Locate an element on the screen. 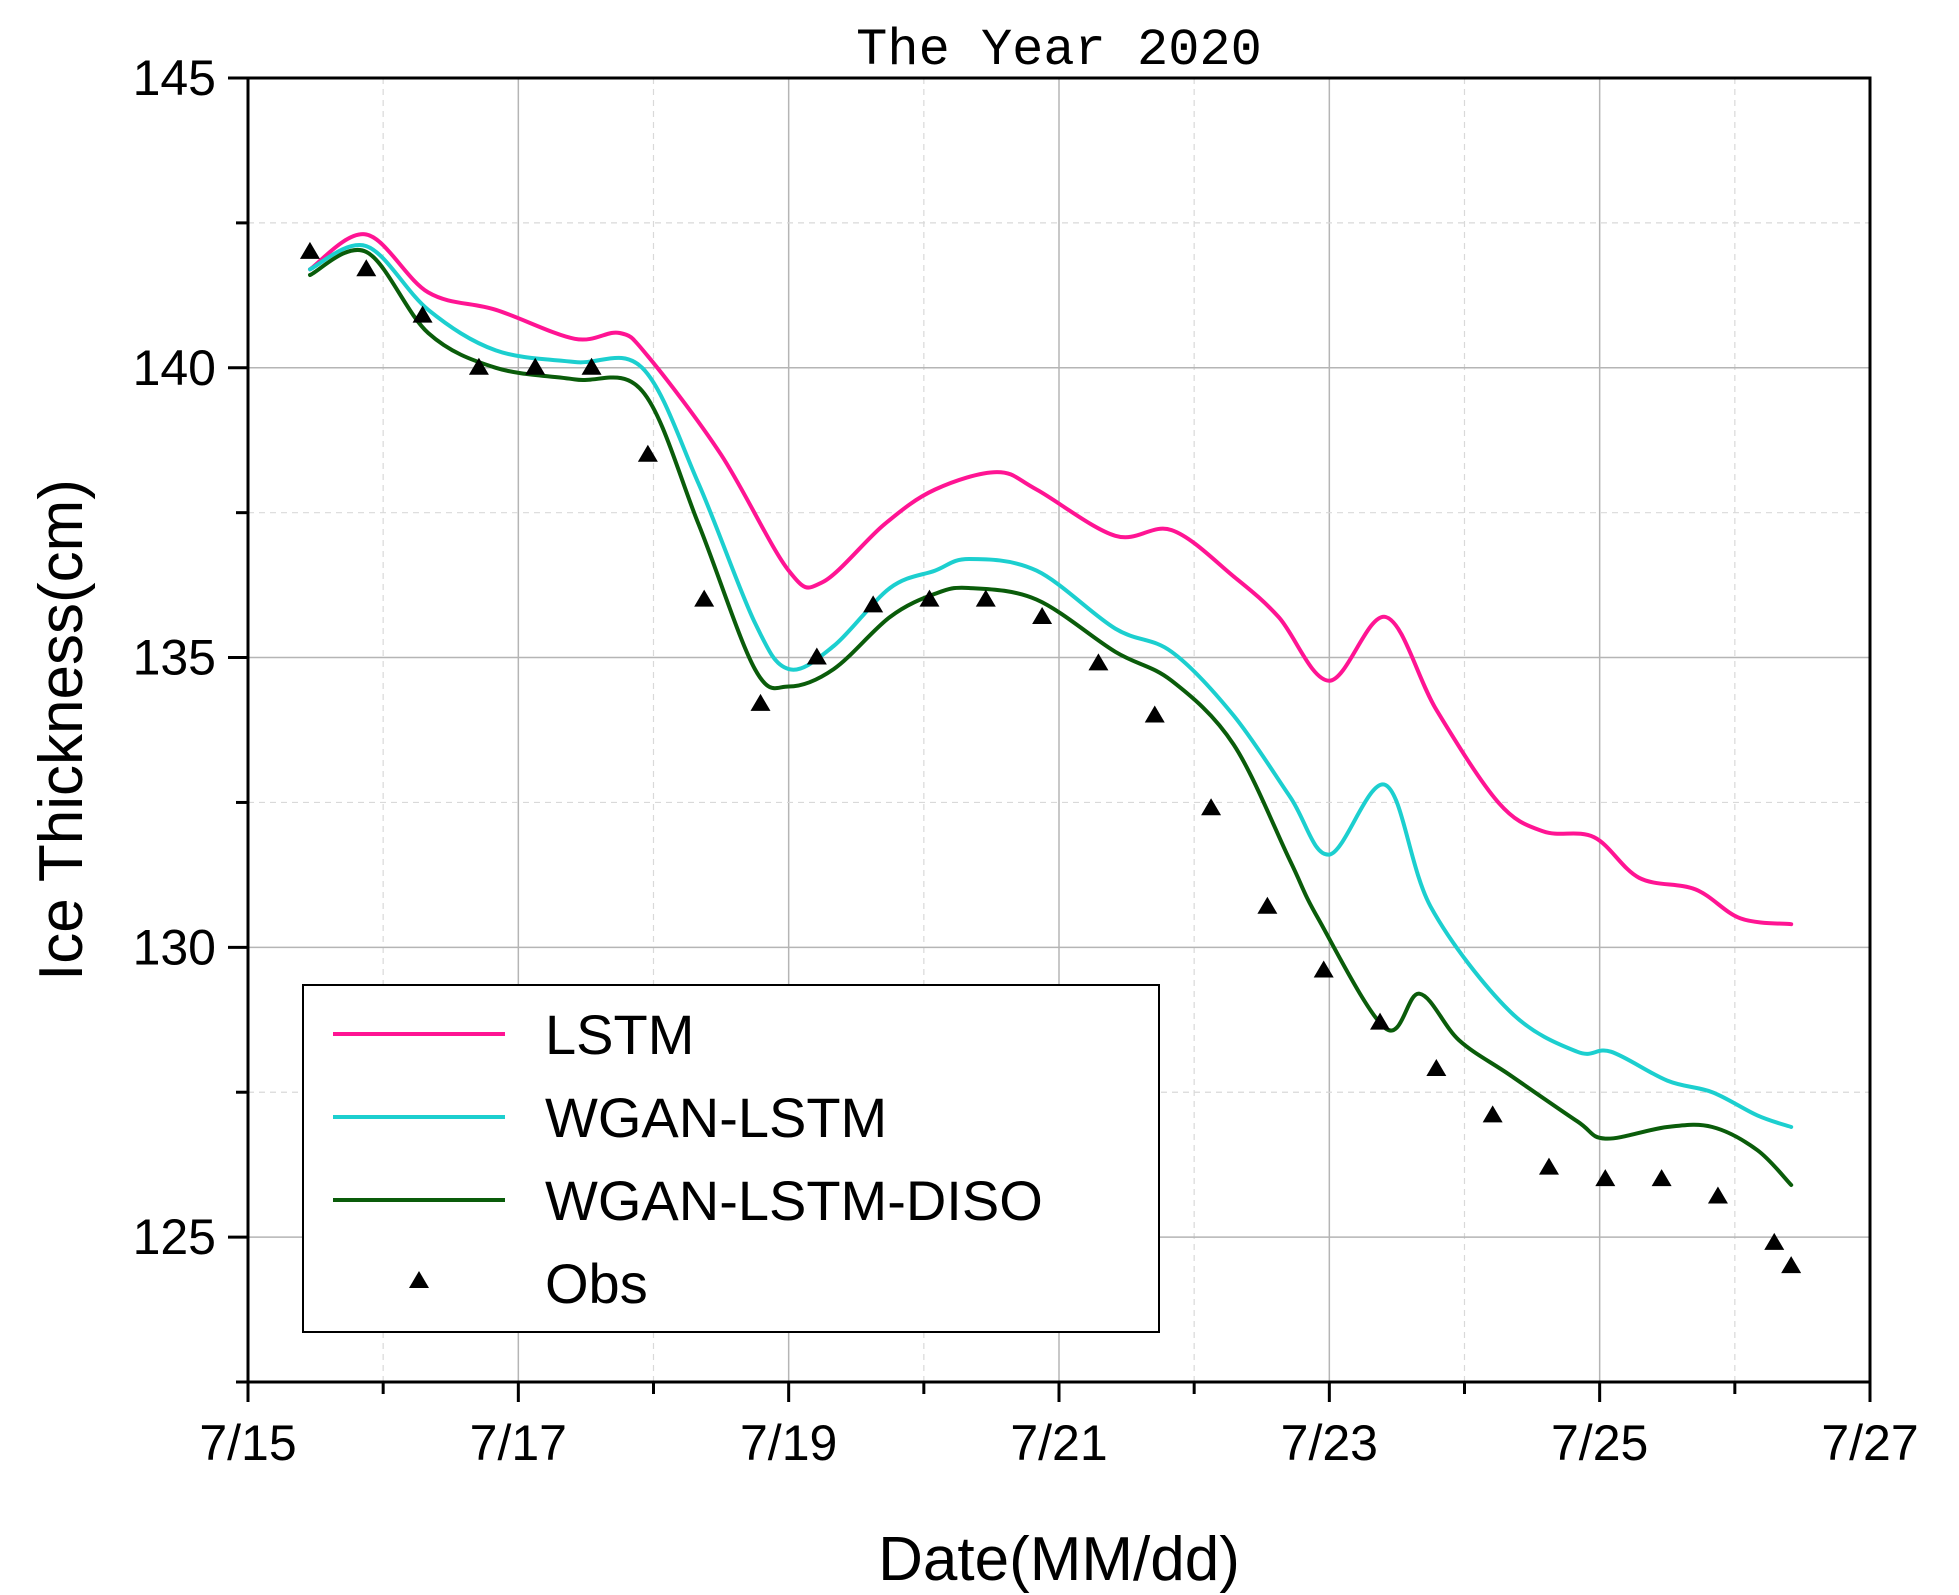 The height and width of the screenshot is (1595, 1959). y-tick-label: 145 is located at coordinates (174, 78).